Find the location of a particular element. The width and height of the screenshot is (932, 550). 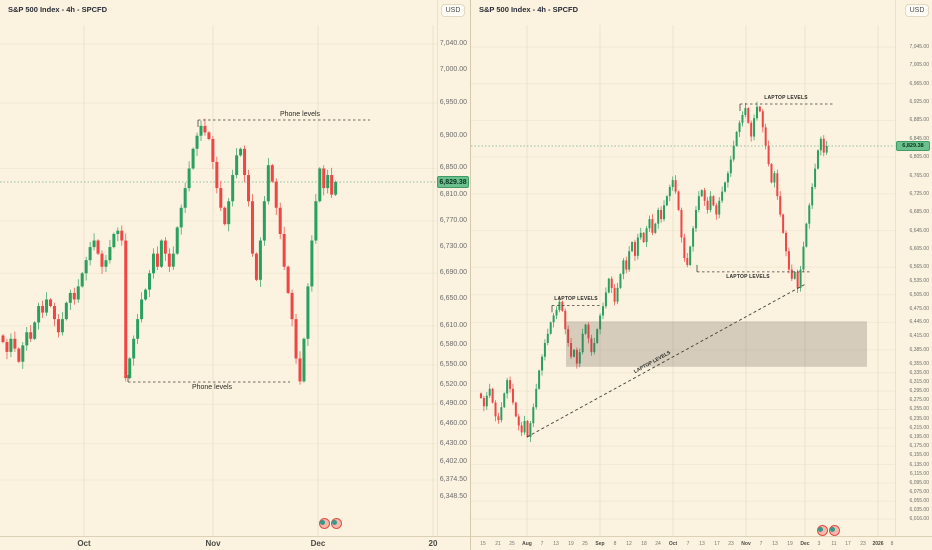

price-tick: 6,770.00 is located at coordinates (453, 220).